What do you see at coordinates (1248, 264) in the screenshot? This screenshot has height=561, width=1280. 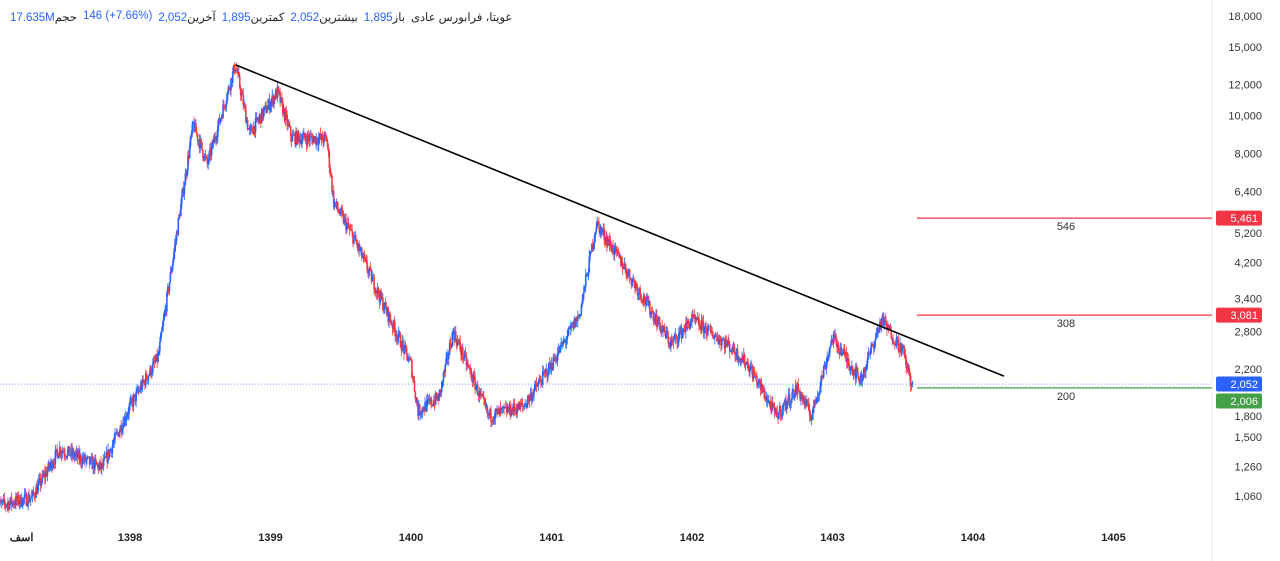 I see `y-tick-label: 4,200` at bounding box center [1248, 264].